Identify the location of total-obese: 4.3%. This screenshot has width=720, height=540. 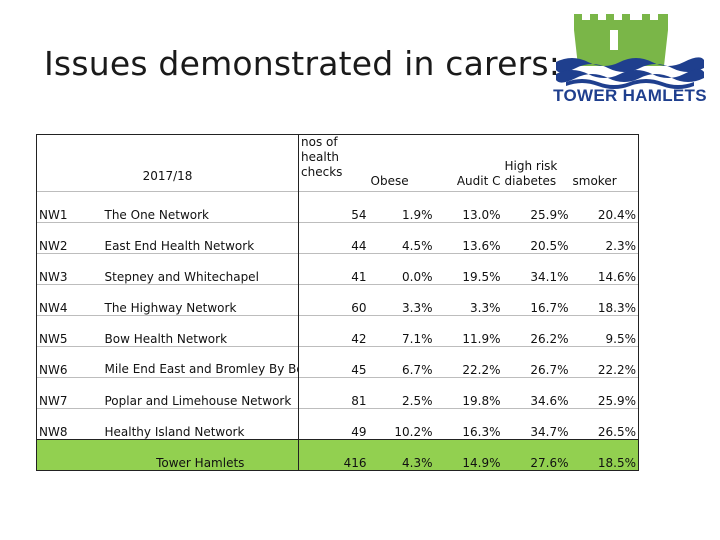
(401, 455).